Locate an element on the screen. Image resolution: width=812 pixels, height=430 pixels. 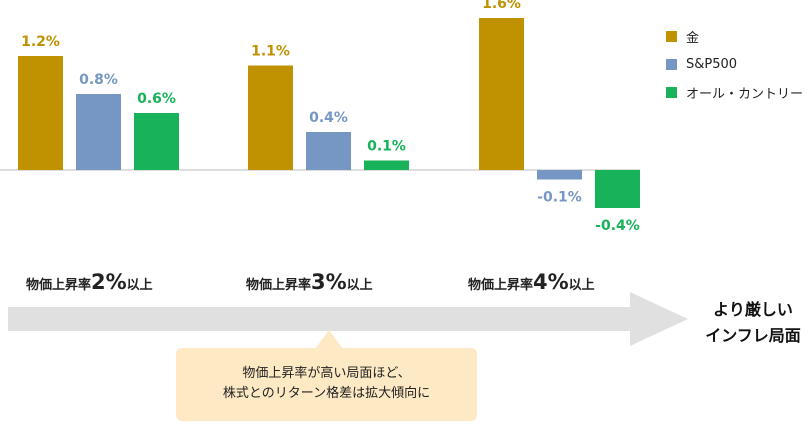
legend-label-gold: 金 is located at coordinates (693, 38).